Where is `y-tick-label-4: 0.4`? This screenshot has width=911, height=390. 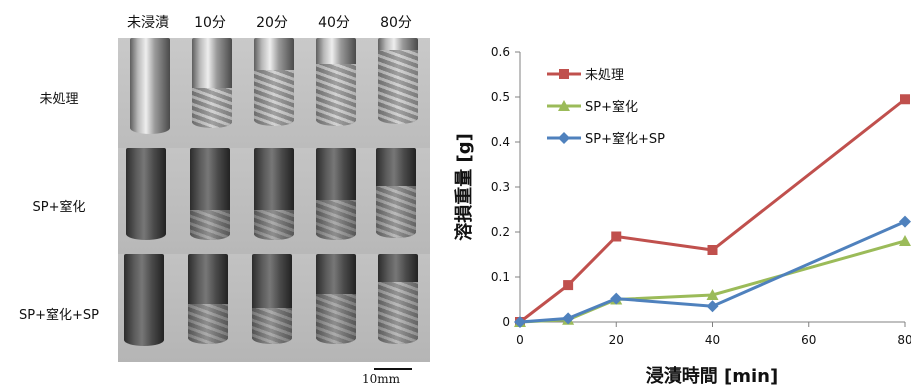
y-tick-label-4: 0.4 is located at coordinates (500, 142).